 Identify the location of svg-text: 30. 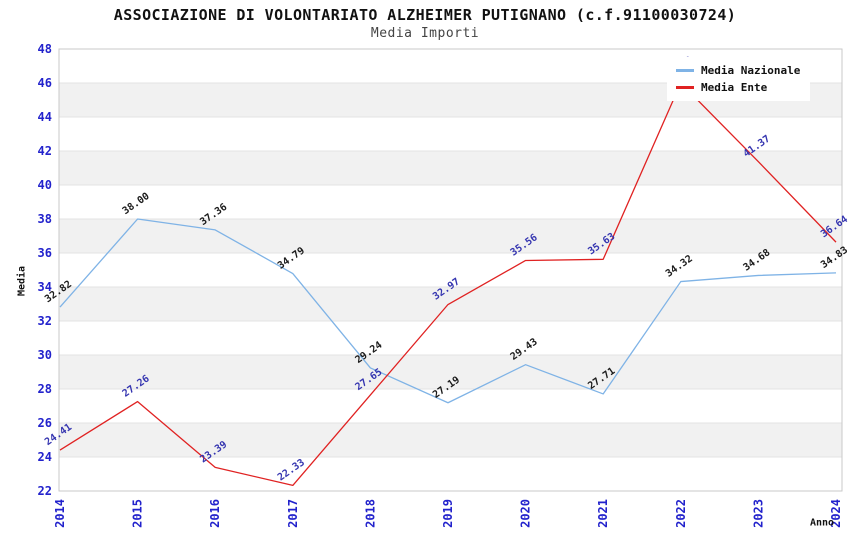
(45, 355).